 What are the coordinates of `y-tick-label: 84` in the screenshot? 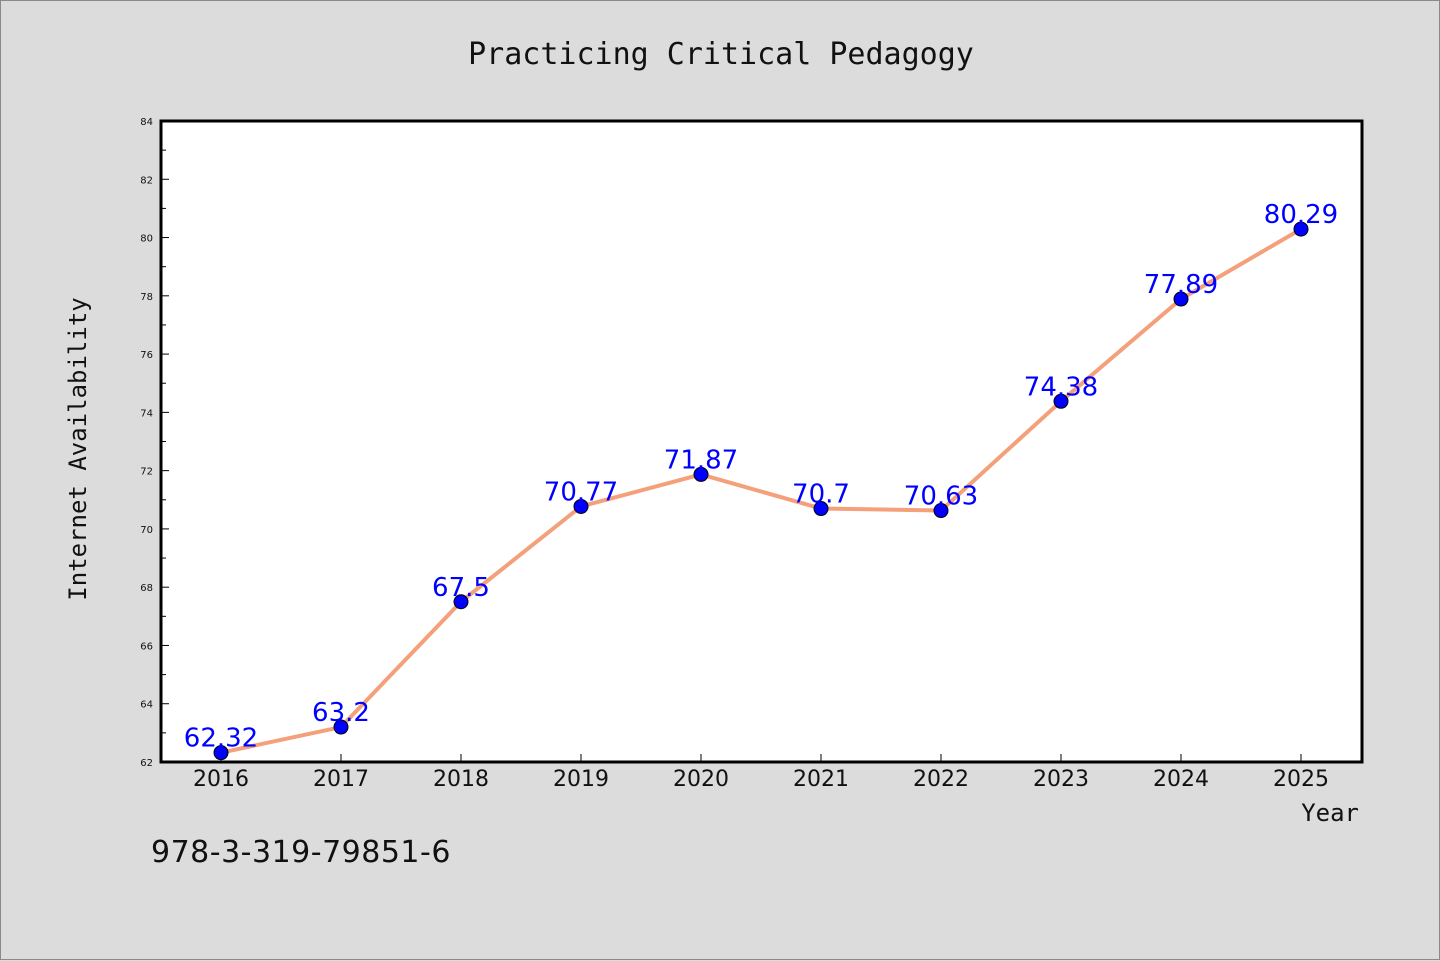 It's located at (146, 122).